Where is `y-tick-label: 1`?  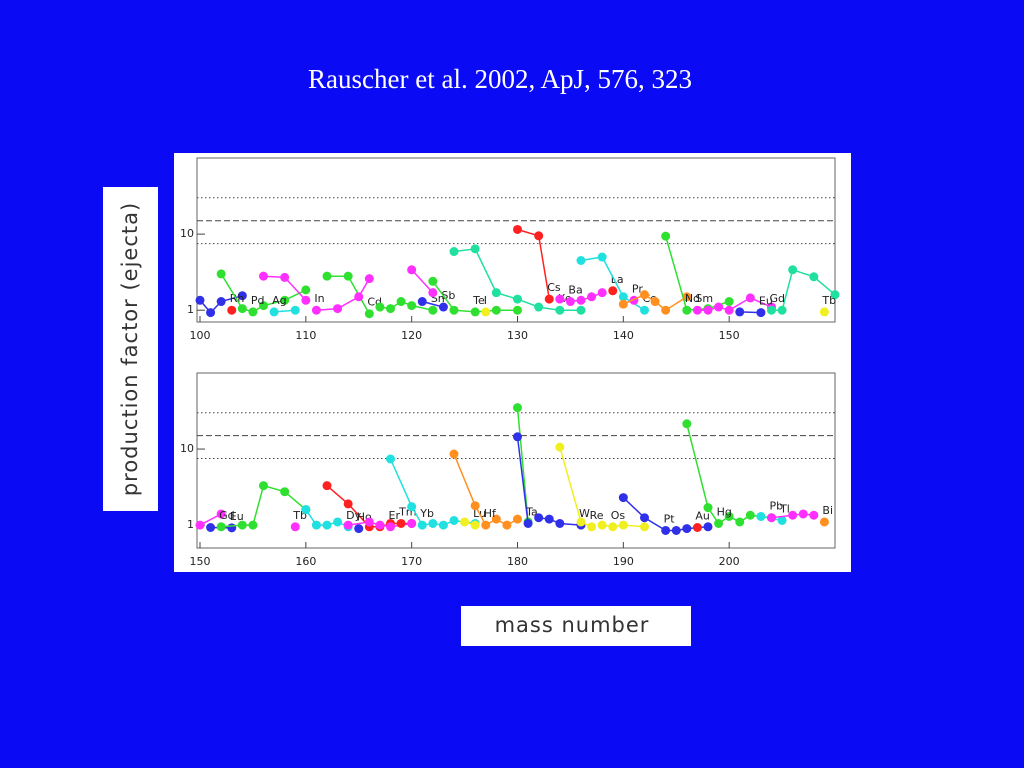 y-tick-label: 1 is located at coordinates (190, 309).